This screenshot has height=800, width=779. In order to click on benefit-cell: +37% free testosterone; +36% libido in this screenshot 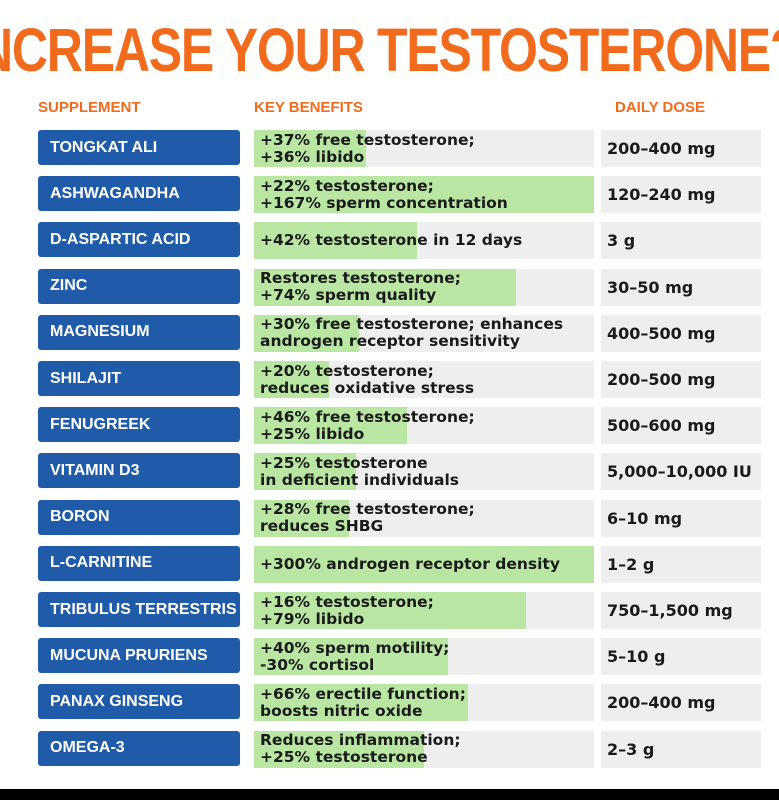, I will do `click(424, 148)`.